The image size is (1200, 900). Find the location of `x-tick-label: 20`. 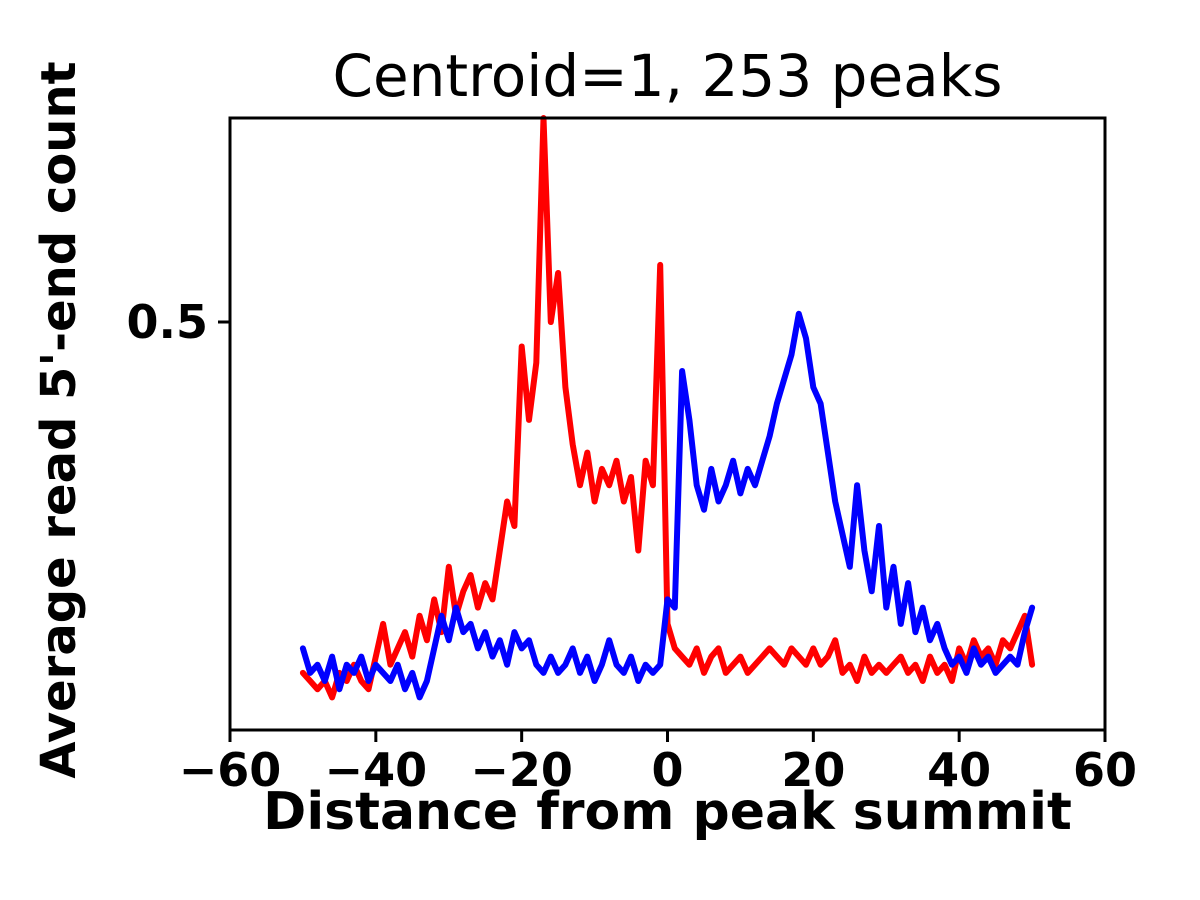

x-tick-label: 20 is located at coordinates (813, 770).